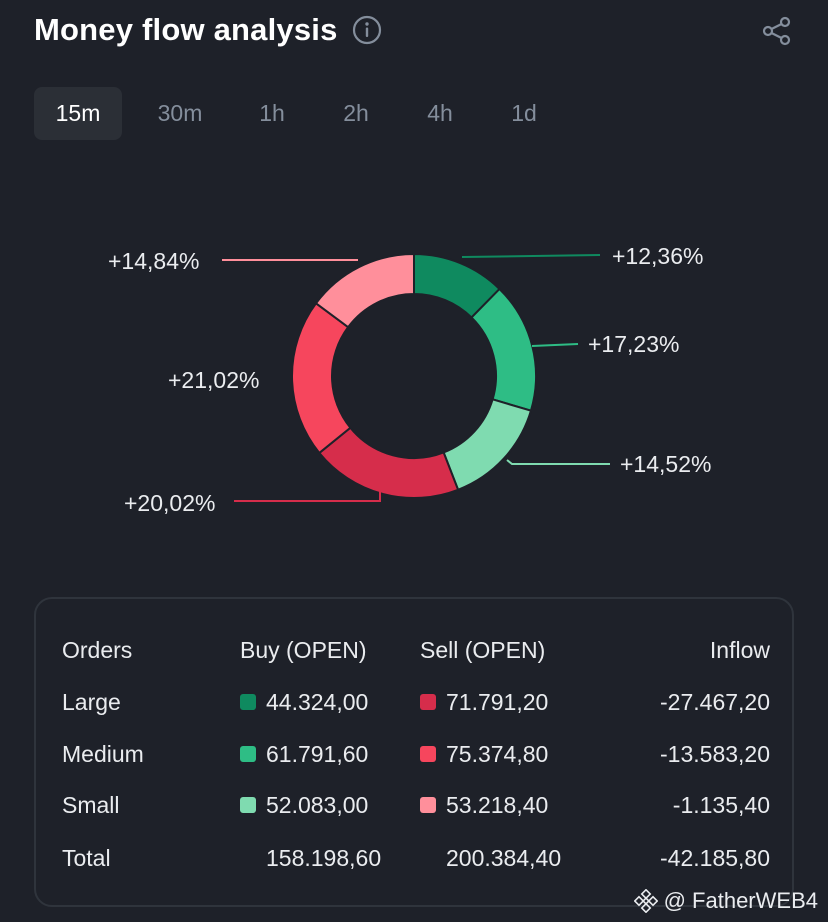 Image resolution: width=828 pixels, height=922 pixels. I want to click on buy-total: 158.198,60, so click(324, 857).